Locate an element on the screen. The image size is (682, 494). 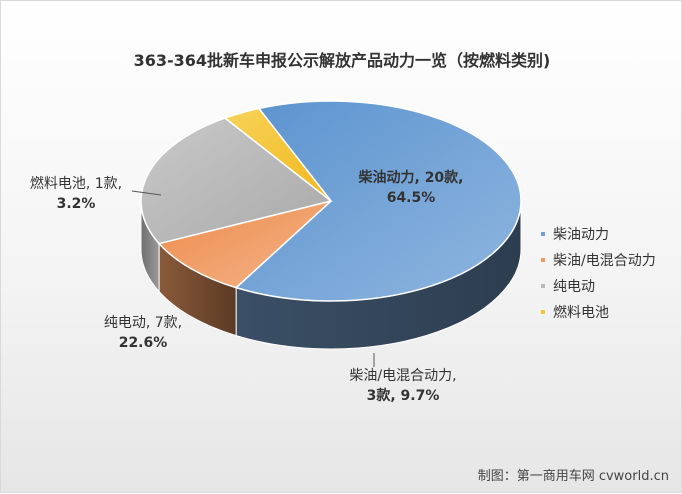
data-label-electric: 纯电动, 7款, is located at coordinates (143, 323).